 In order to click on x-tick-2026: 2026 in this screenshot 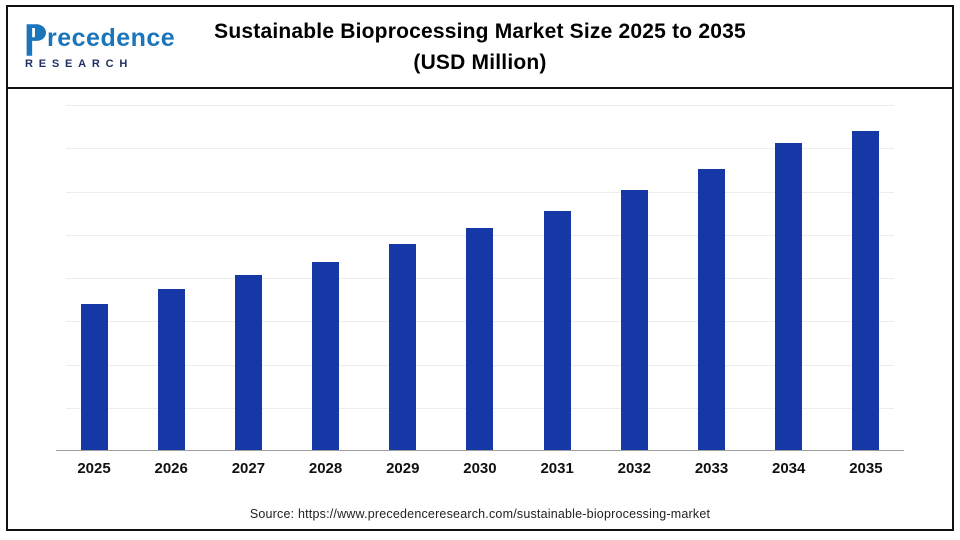, I will do `click(171, 468)`.